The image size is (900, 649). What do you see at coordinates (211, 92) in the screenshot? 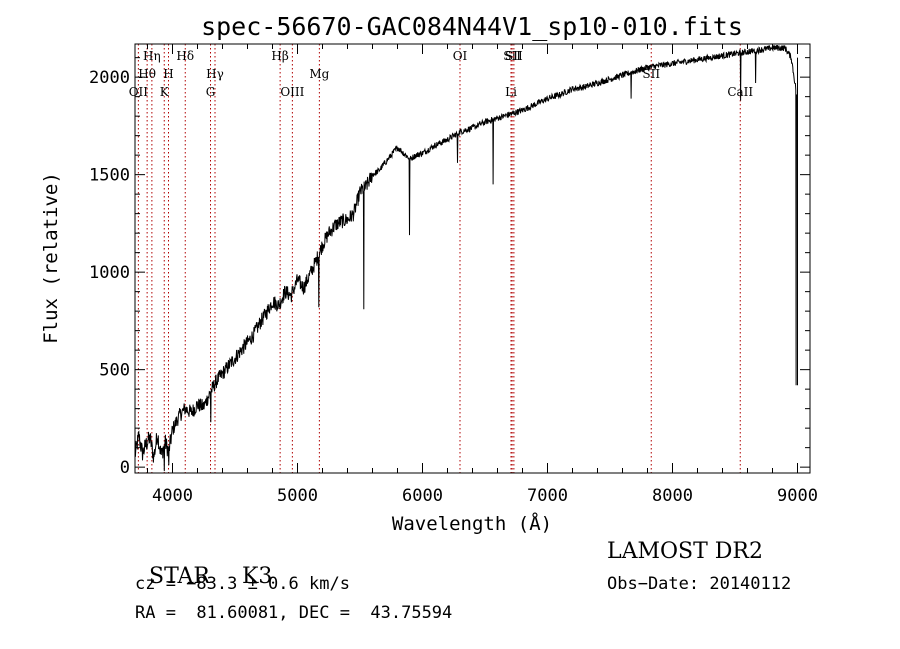
I see `spectral-line-label: G` at bounding box center [211, 92].